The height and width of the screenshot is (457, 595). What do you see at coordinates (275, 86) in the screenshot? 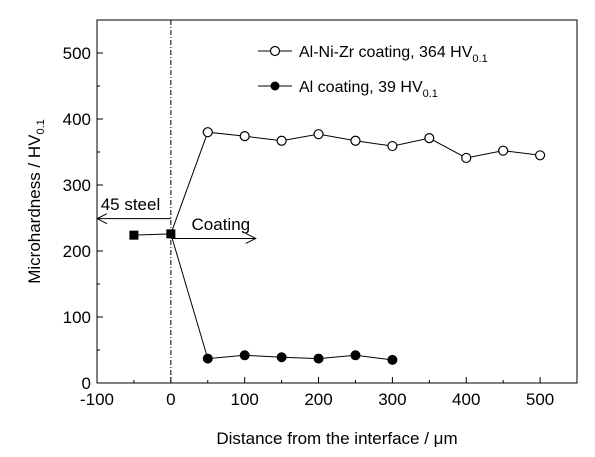
I see `legend-marker-filled-circle` at bounding box center [275, 86].